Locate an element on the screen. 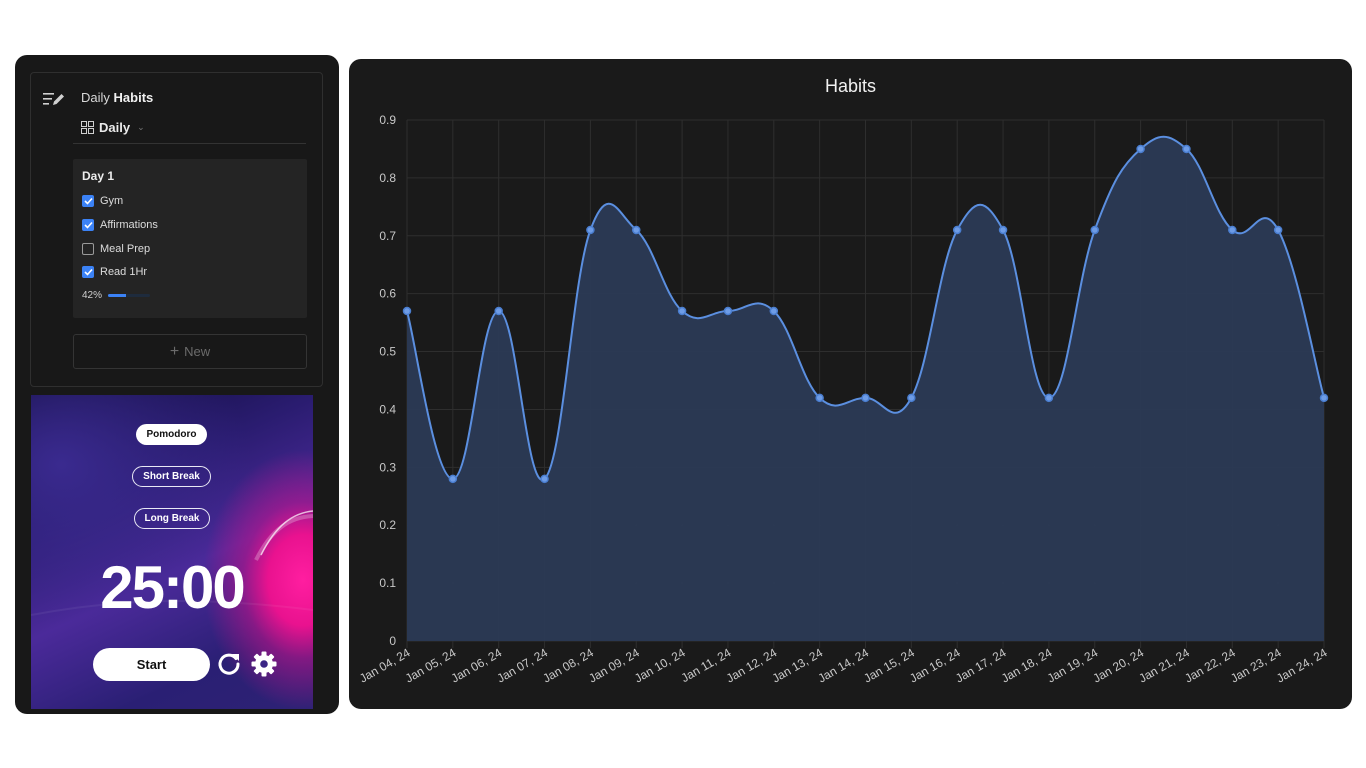 This screenshot has width=1366, height=768. y-tick-label: 0.5 is located at coordinates (387, 352).